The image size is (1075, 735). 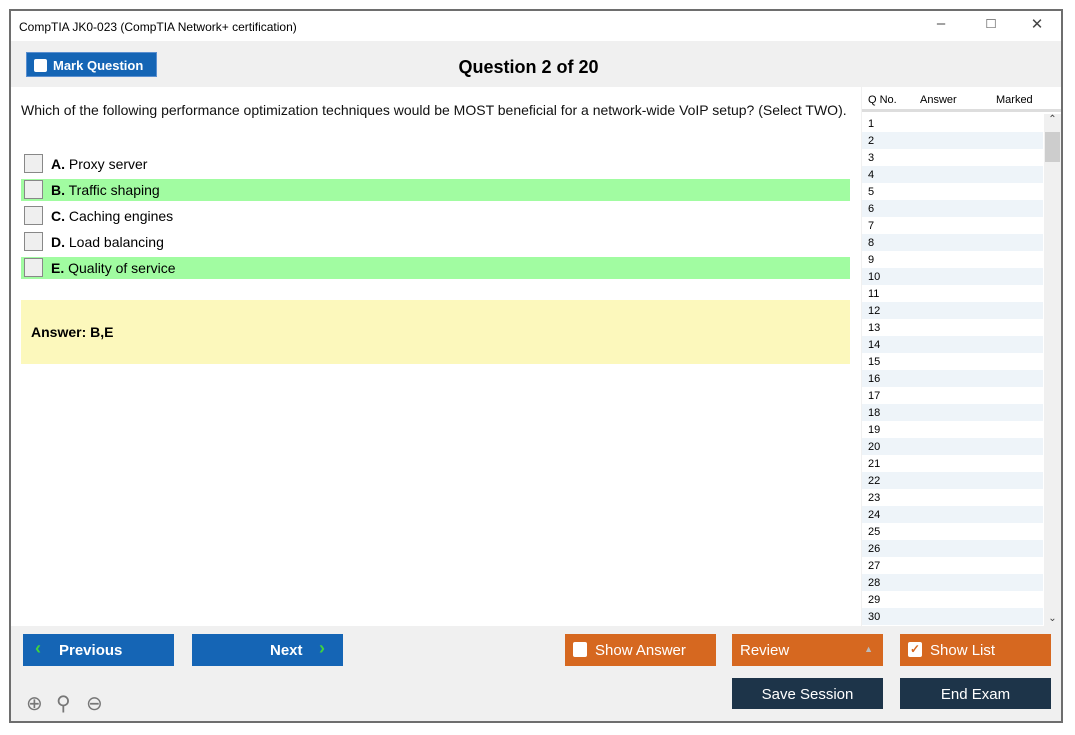 I want to click on mark-question-button: Mark Question, so click(x=91, y=64).